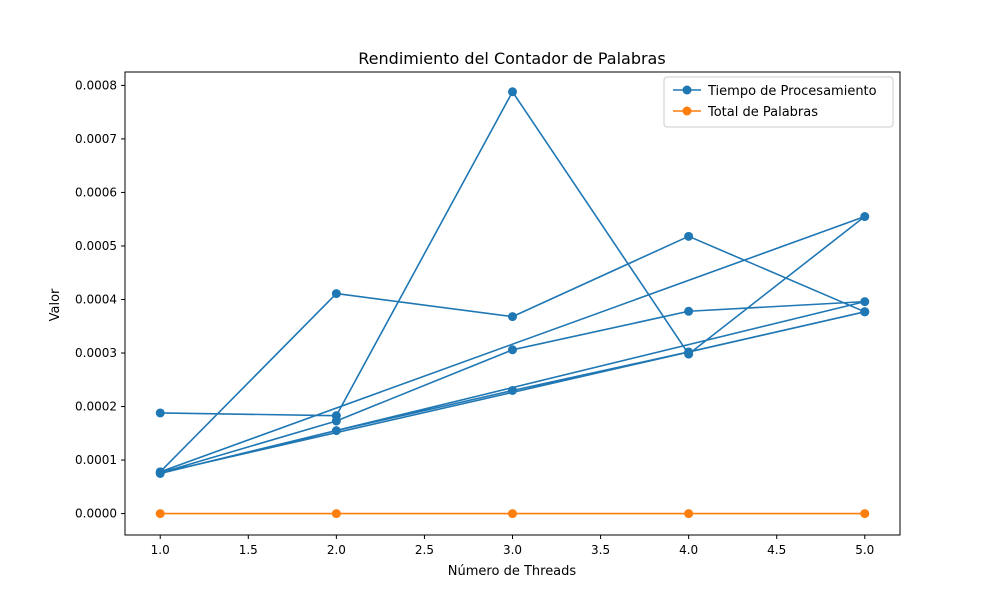  I want to click on x-tick-label: 1.5, so click(248, 550).